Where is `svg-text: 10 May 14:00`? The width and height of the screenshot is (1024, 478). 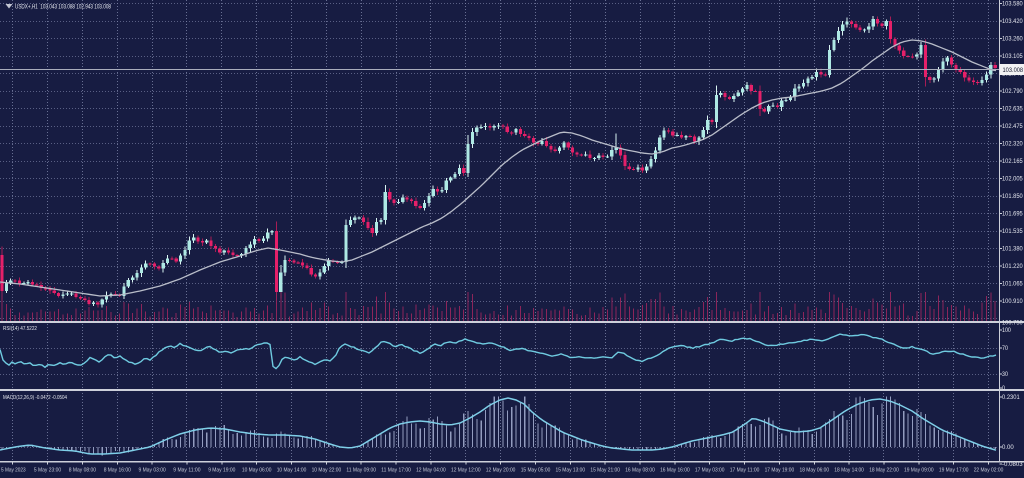
svg-text: 10 May 14:00 is located at coordinates (292, 471).